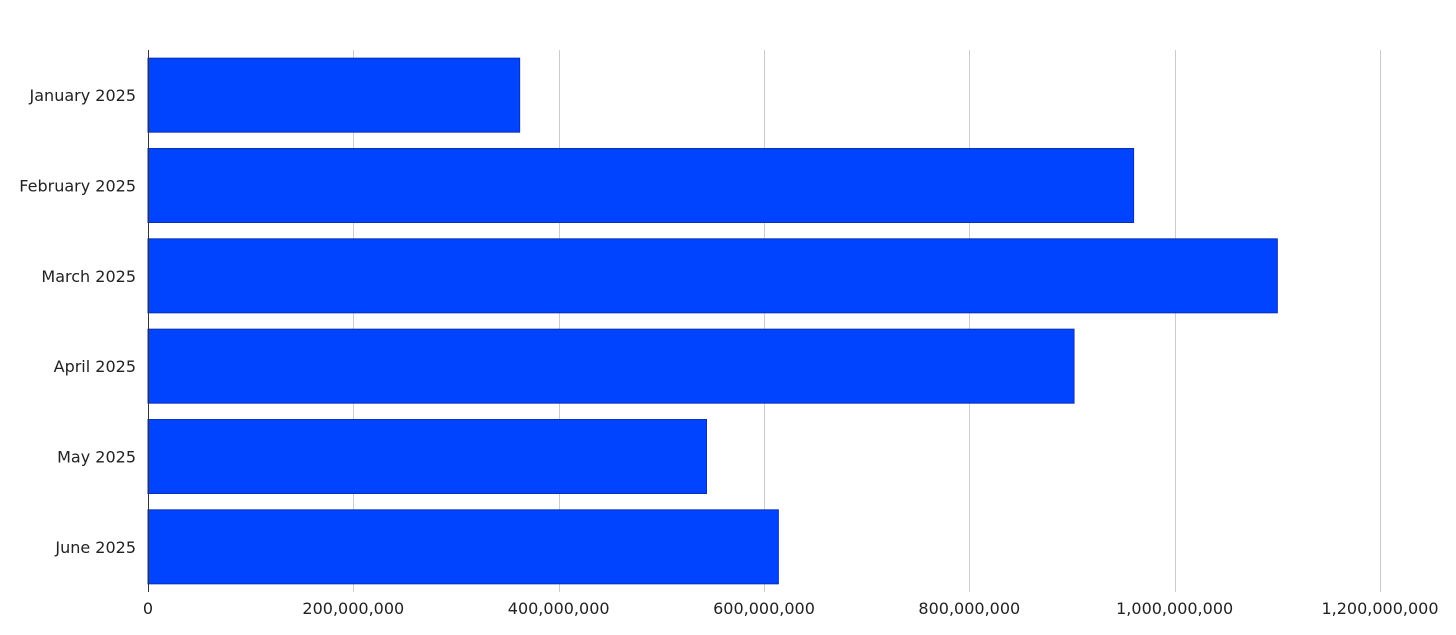 The height and width of the screenshot is (635, 1456). Describe the element at coordinates (96, 457) in the screenshot. I see `y-tick-label-5: May 2025` at that location.